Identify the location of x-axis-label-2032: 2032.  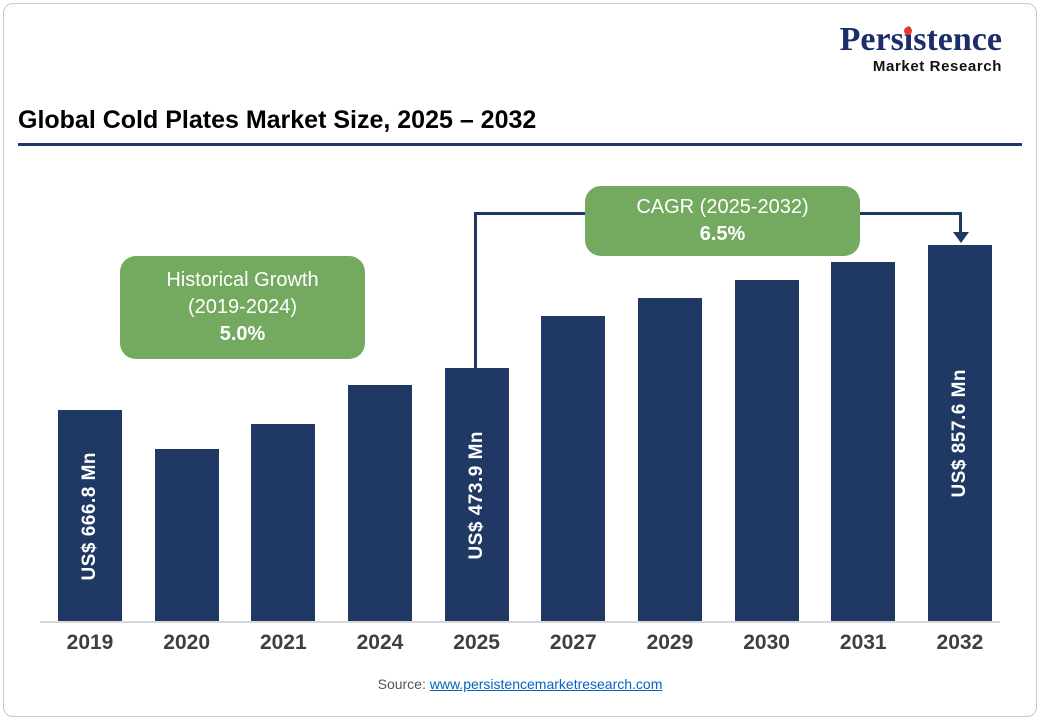
(960, 642).